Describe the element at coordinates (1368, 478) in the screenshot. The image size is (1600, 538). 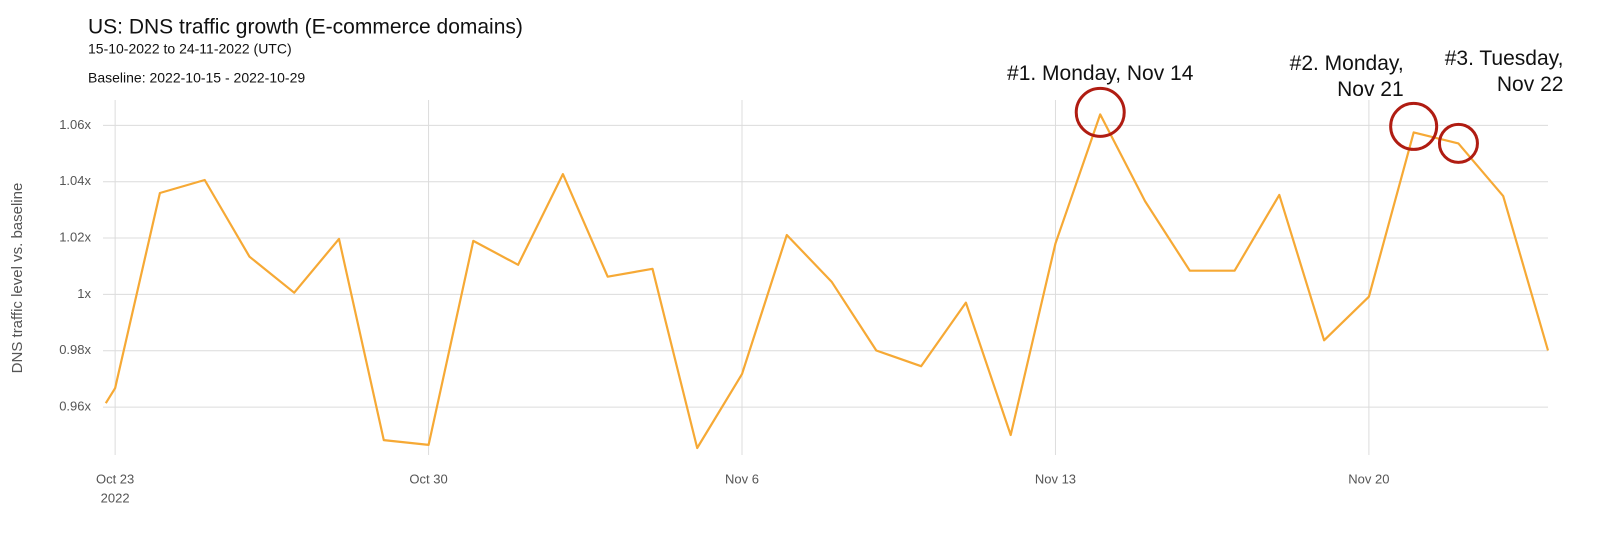
I see `x-tick-label: Nov 20` at that location.